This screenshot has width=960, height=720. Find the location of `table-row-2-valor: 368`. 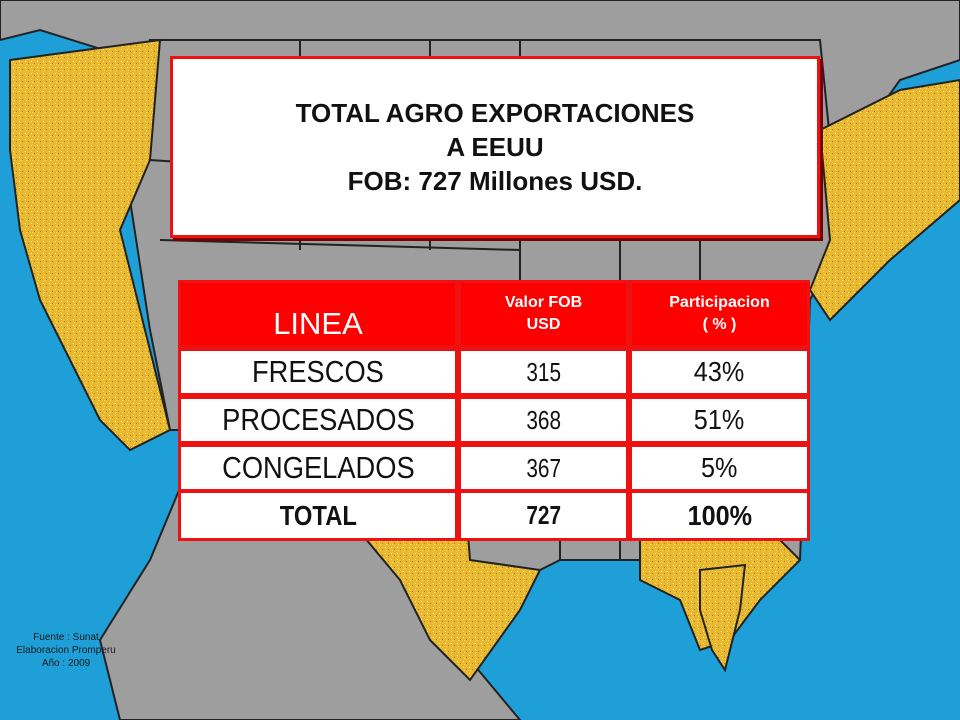

table-row-2-valor: 368 is located at coordinates (543, 420).